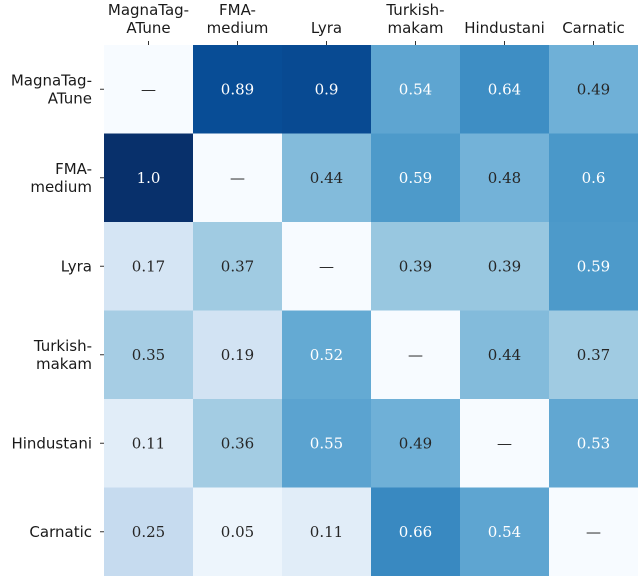 This screenshot has height=576, width=638. What do you see at coordinates (62, 355) in the screenshot?
I see `y-tick-label-3: Turkish-makam` at bounding box center [62, 355].